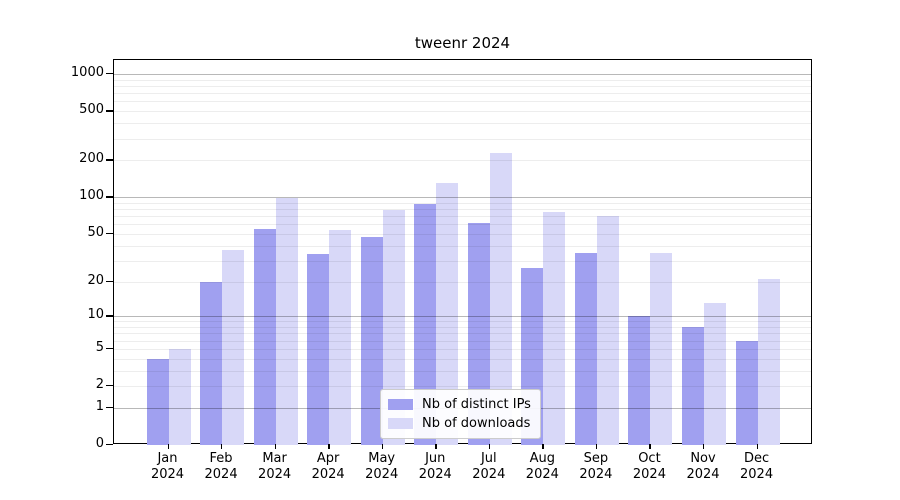 The height and width of the screenshot is (500, 900). I want to click on x-tick-mark-oct, so click(650, 446).